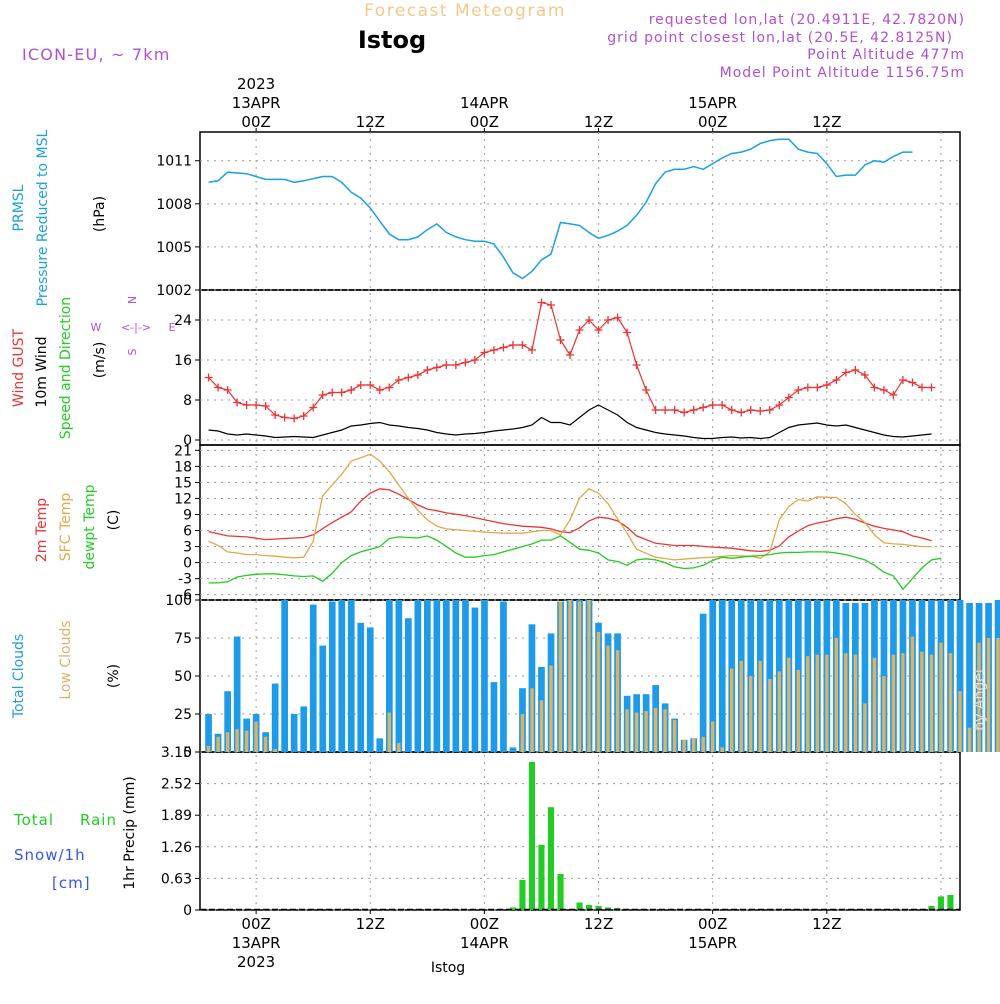 The width and height of the screenshot is (1000, 1004). What do you see at coordinates (75, 834) in the screenshot?
I see `precip-labels: 1hr Precip (mm) Total Rain Snow/1h [cm]` at bounding box center [75, 834].